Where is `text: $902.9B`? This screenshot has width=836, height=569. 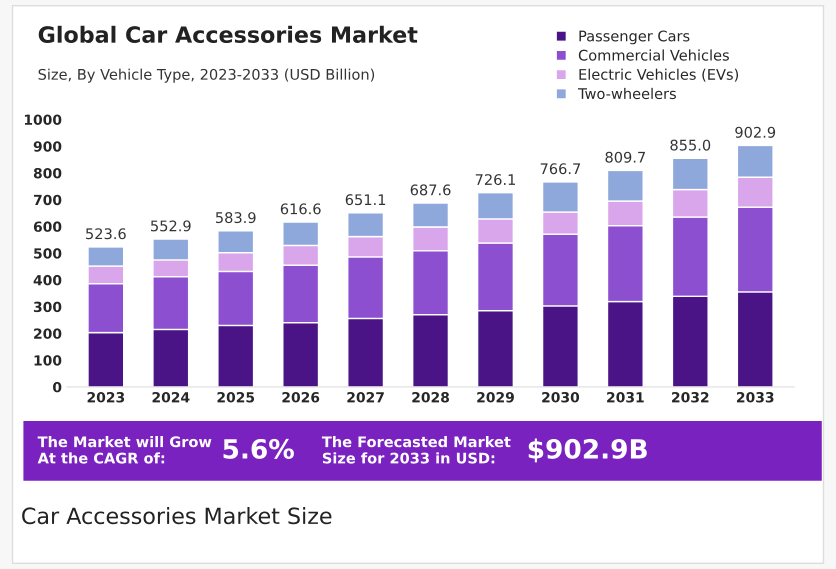
text: $902.9B is located at coordinates (587, 450).